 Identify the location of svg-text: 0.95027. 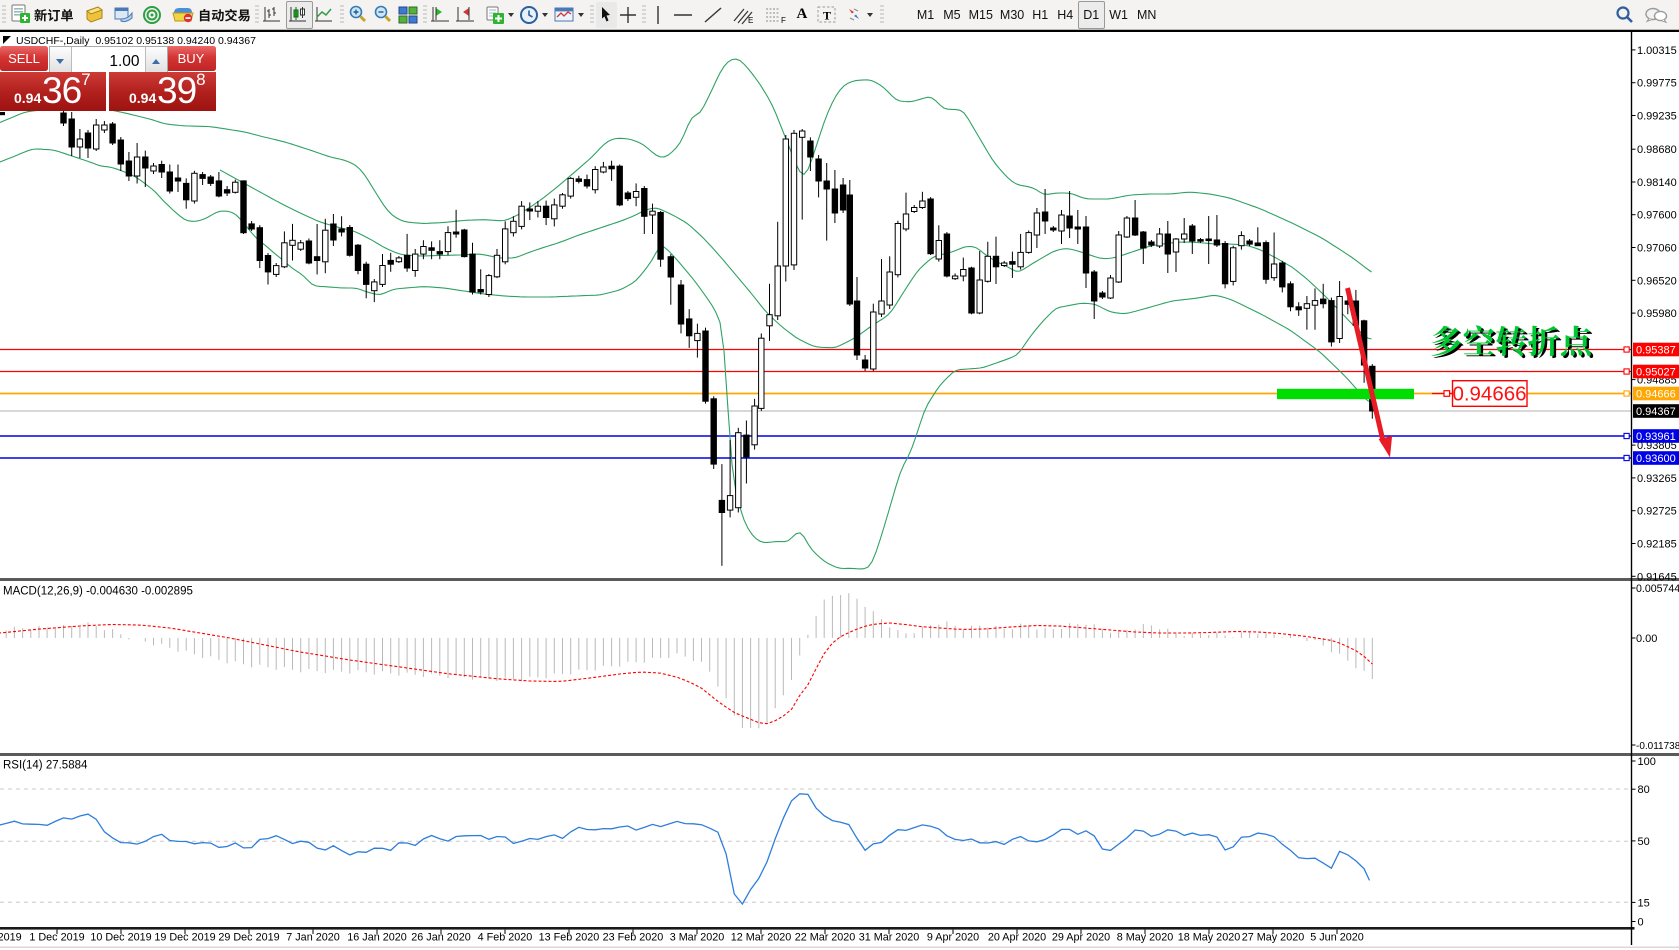
(1656, 373).